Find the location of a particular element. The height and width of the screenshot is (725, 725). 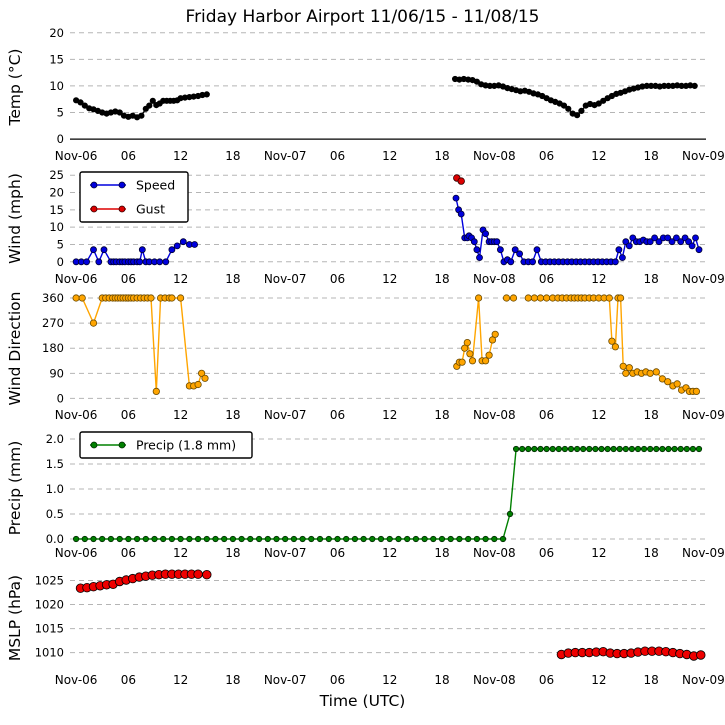

series-speed is located at coordinates (387, 230).